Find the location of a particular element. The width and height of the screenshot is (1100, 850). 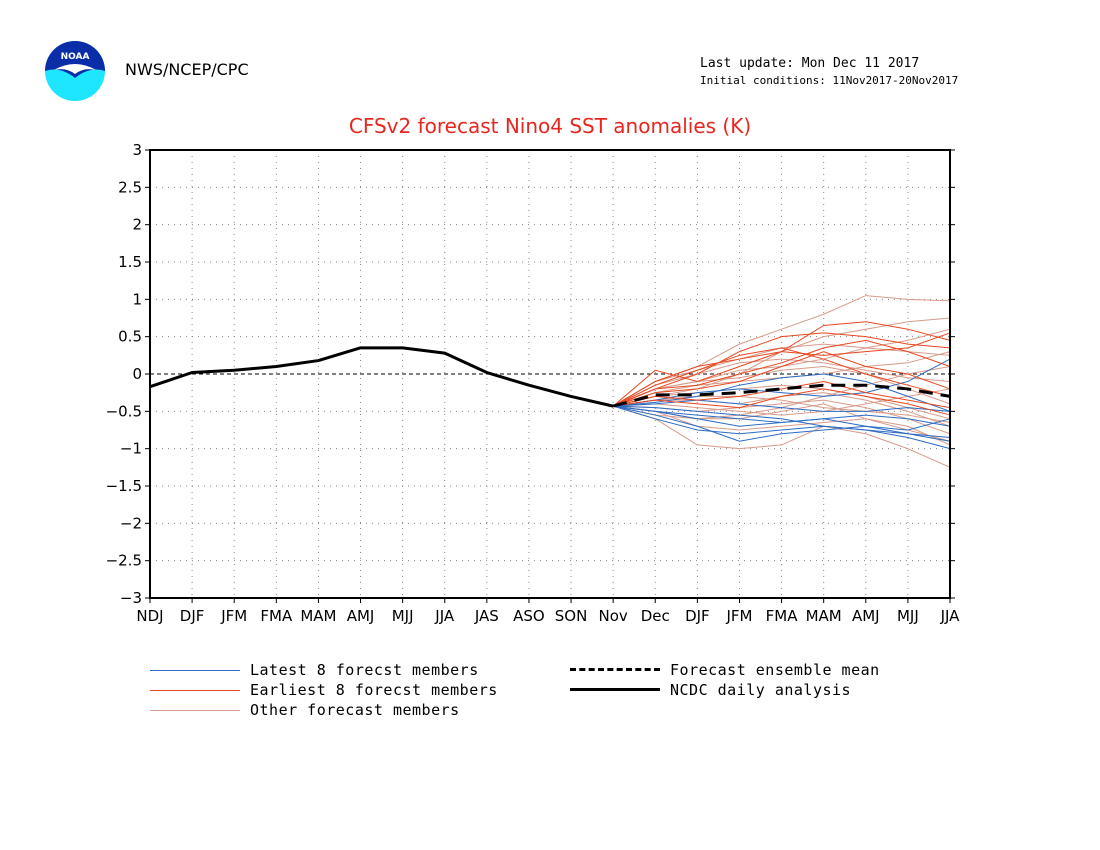

chart-title: CFSv2 forecast Nino4 SST anomalies (K) is located at coordinates (550, 126).